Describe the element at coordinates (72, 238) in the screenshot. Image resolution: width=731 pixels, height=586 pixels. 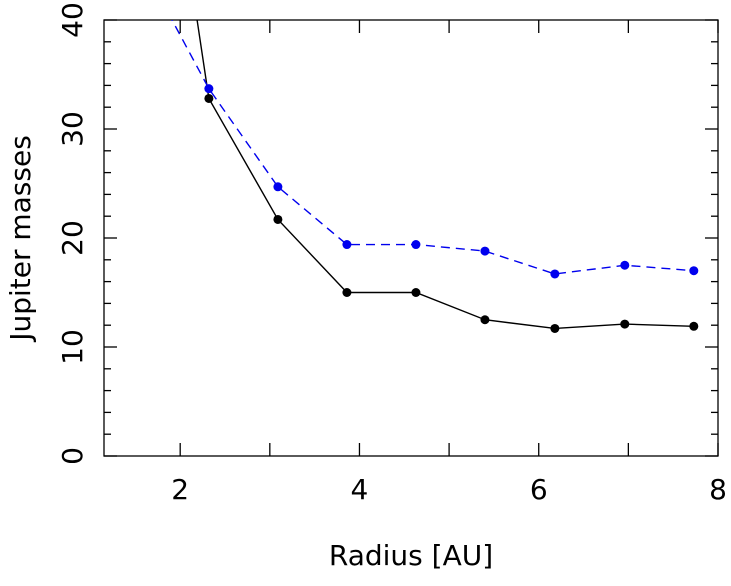
I see `y-tick-label: 20` at that location.